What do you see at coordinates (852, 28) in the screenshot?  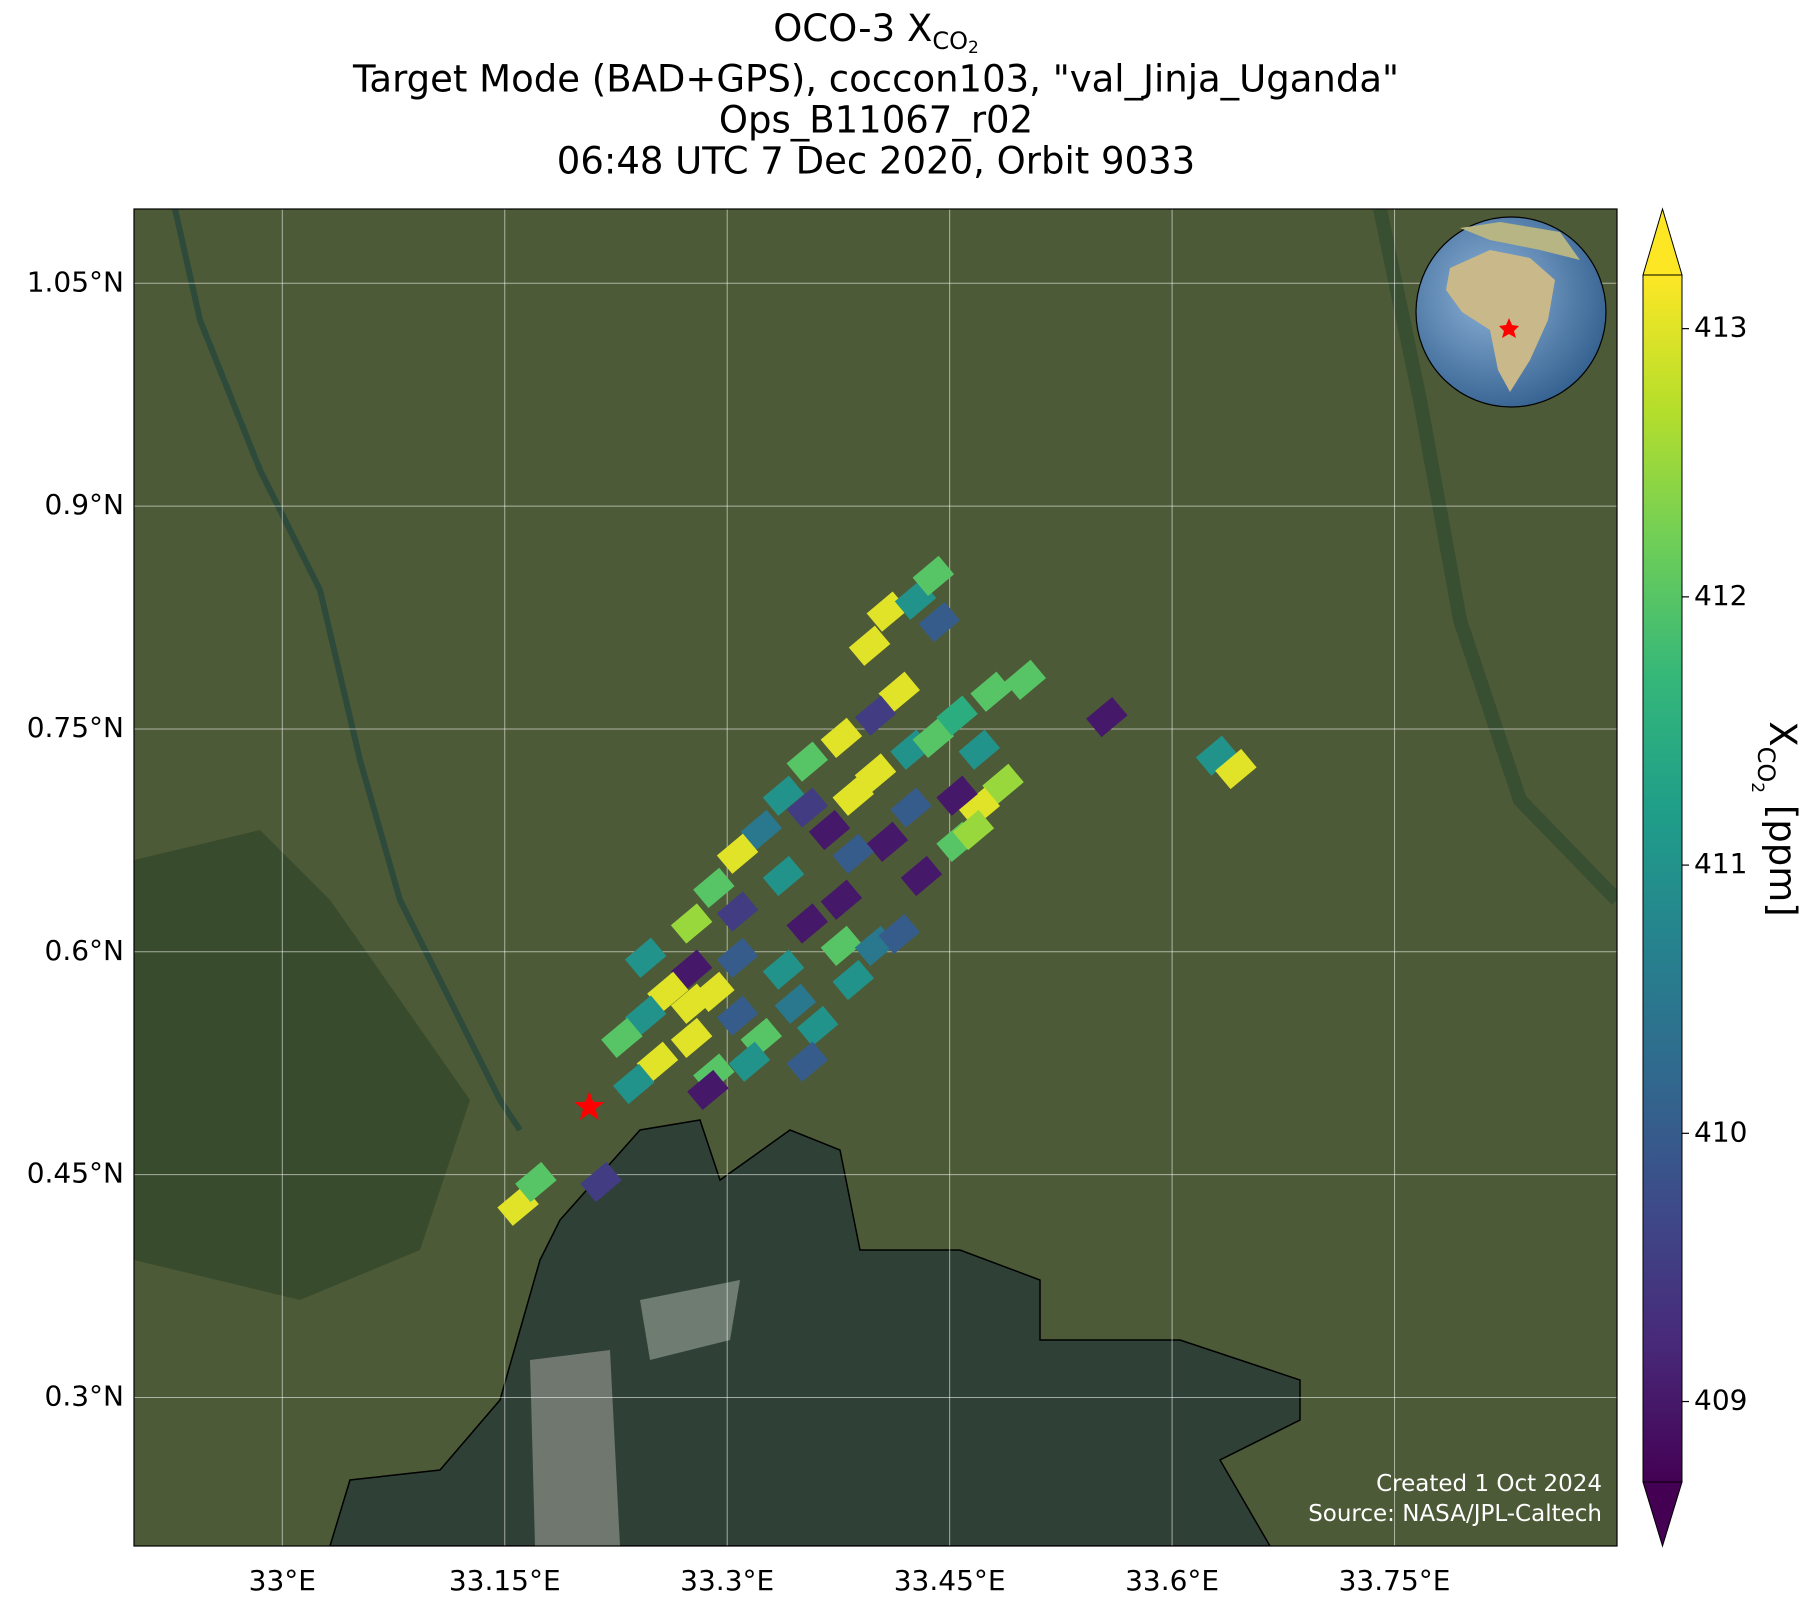 I see `title-main: OCO-3 X` at bounding box center [852, 28].